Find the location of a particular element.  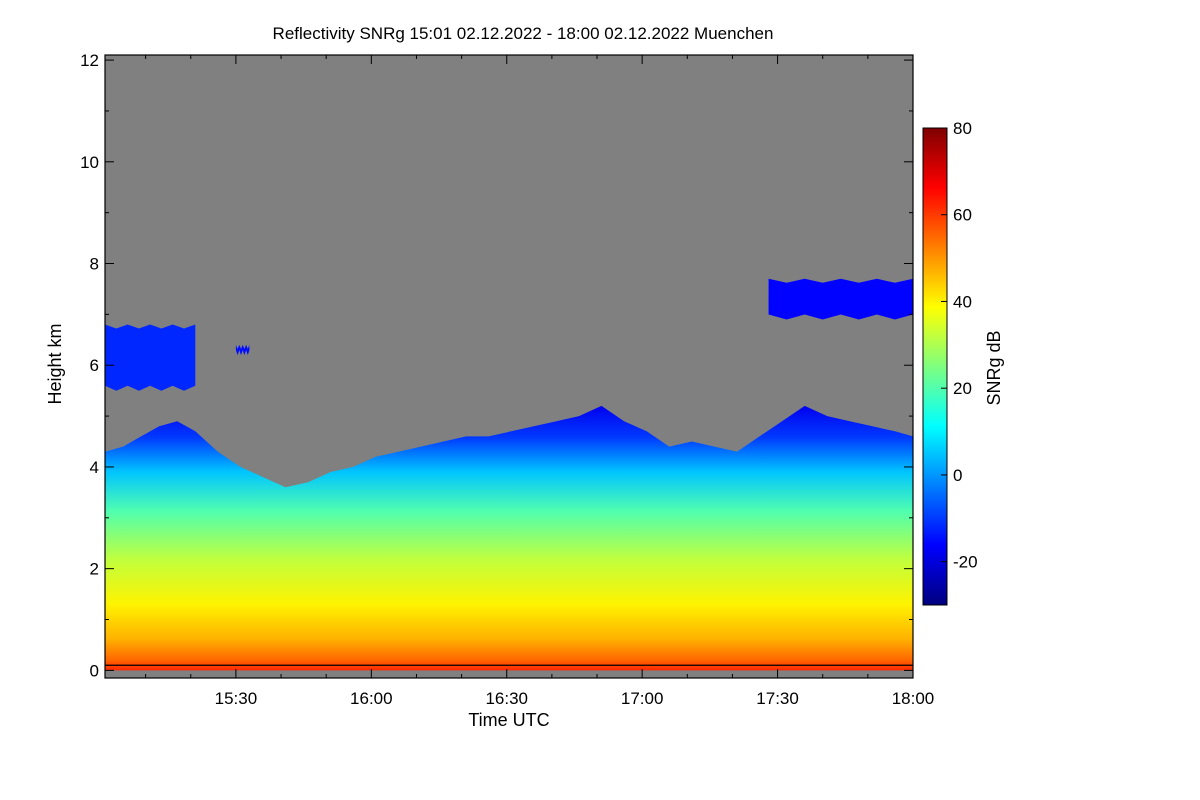

colorbar-tick-label: -20 is located at coordinates (965, 562).